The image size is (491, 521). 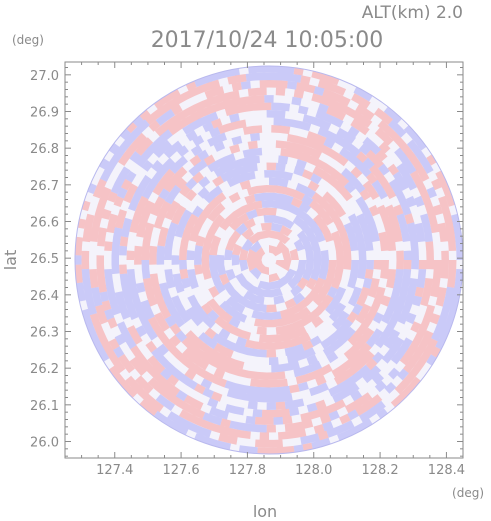 I want to click on x-tick-label: 127.6, so click(x=180, y=470).